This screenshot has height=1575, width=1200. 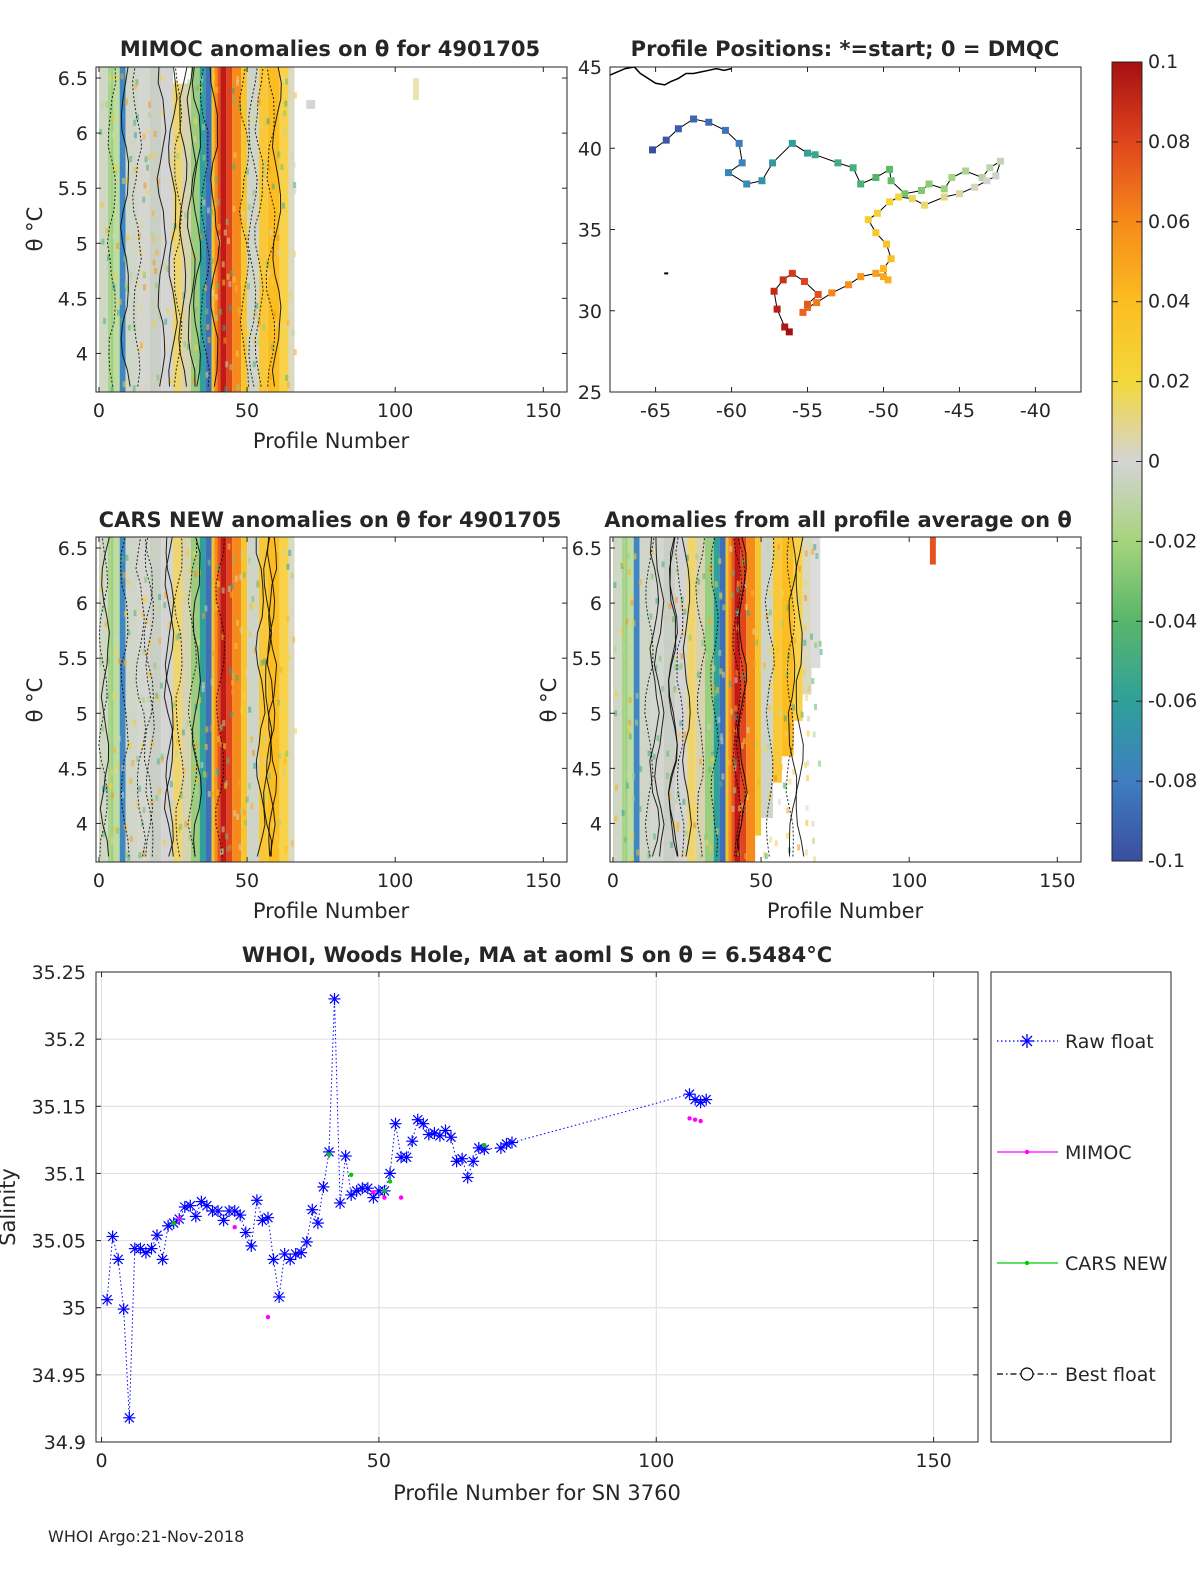 I want to click on legend-best-circle, so click(x=1027, y=1374).